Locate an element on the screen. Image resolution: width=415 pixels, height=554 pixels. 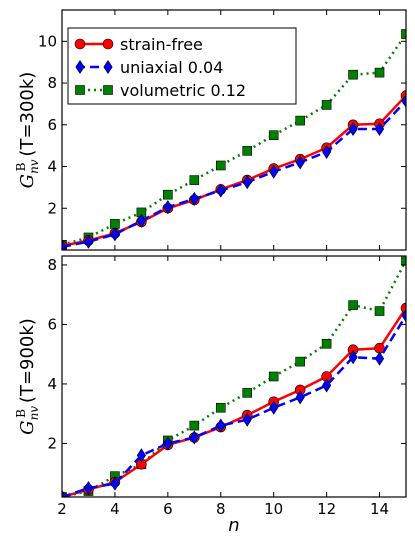
y-axis-label: GnvB(T=900k) is located at coordinates (27, 376).